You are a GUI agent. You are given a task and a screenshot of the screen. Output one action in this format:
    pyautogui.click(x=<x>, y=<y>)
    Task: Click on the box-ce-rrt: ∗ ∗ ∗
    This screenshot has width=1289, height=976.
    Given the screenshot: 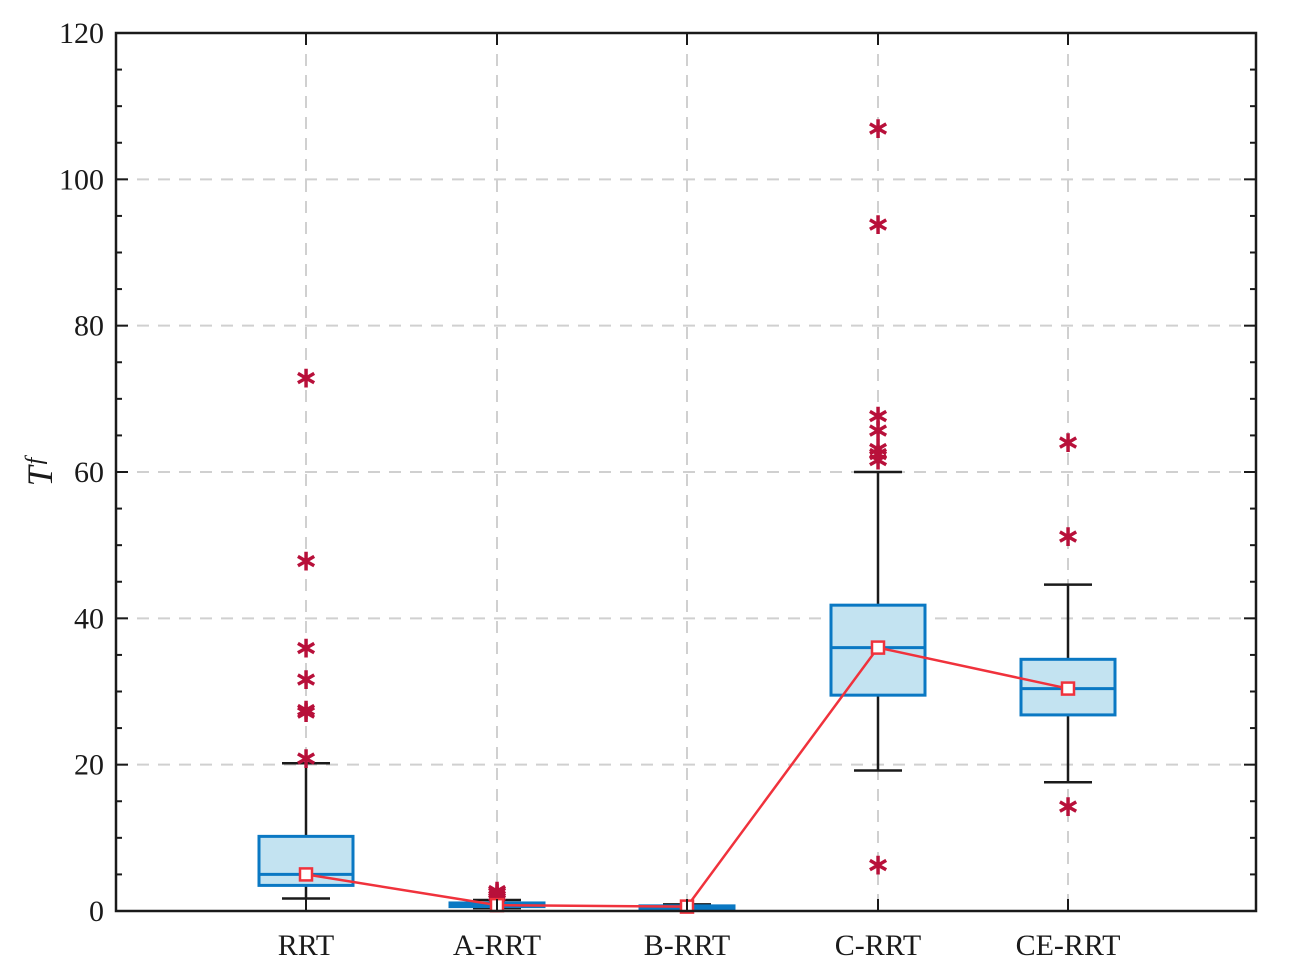 What is the action you would take?
    pyautogui.click(x=1068, y=624)
    